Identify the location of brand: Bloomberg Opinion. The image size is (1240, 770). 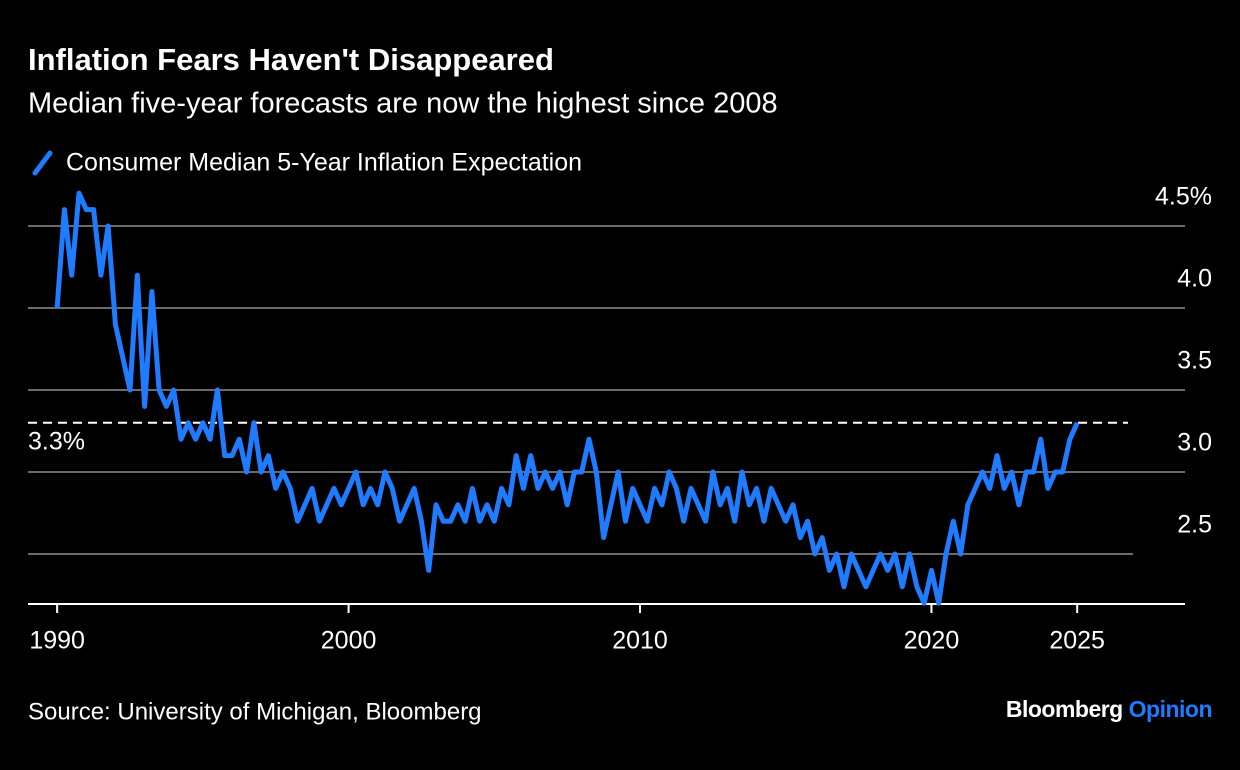
(1109, 709).